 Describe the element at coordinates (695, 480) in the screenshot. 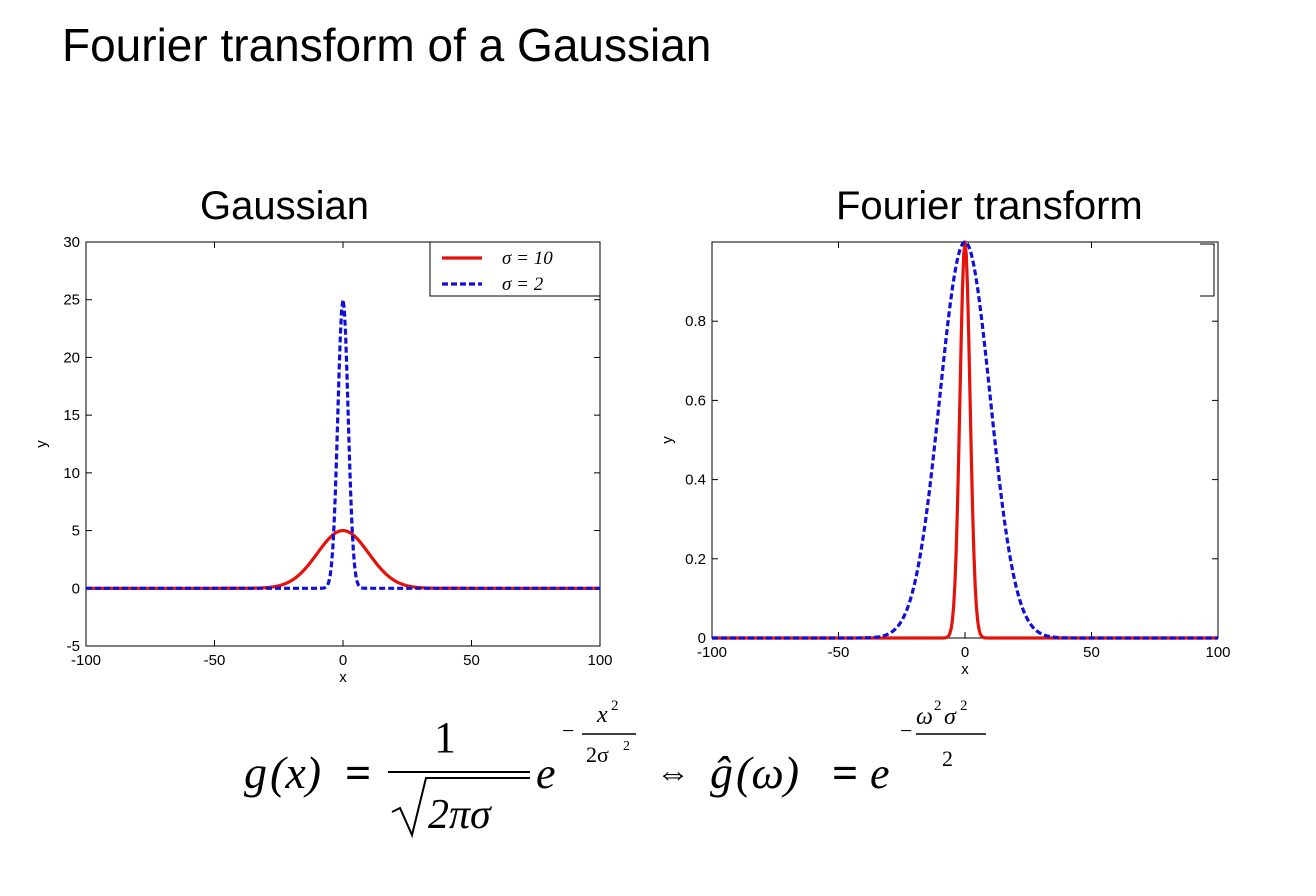

I see `y-tick-label: 0.4` at that location.